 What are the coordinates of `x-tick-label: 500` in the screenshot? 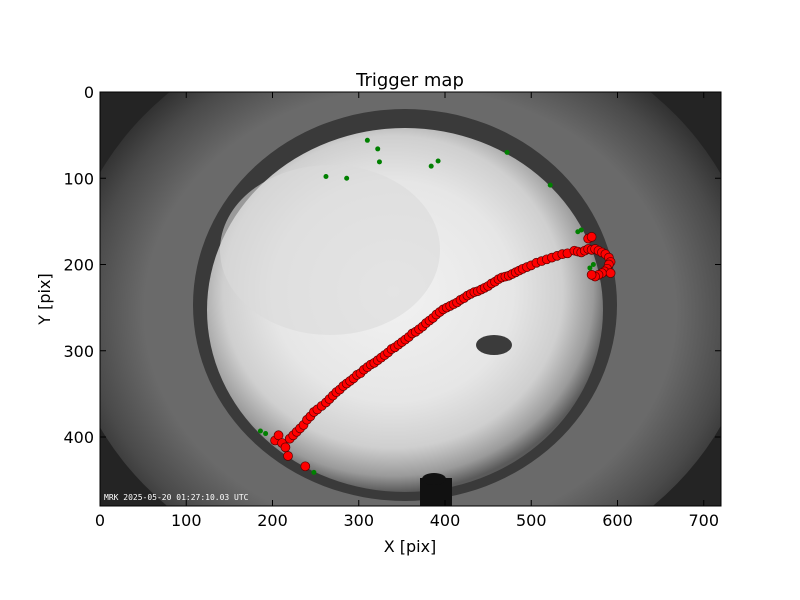 It's located at (531, 520).